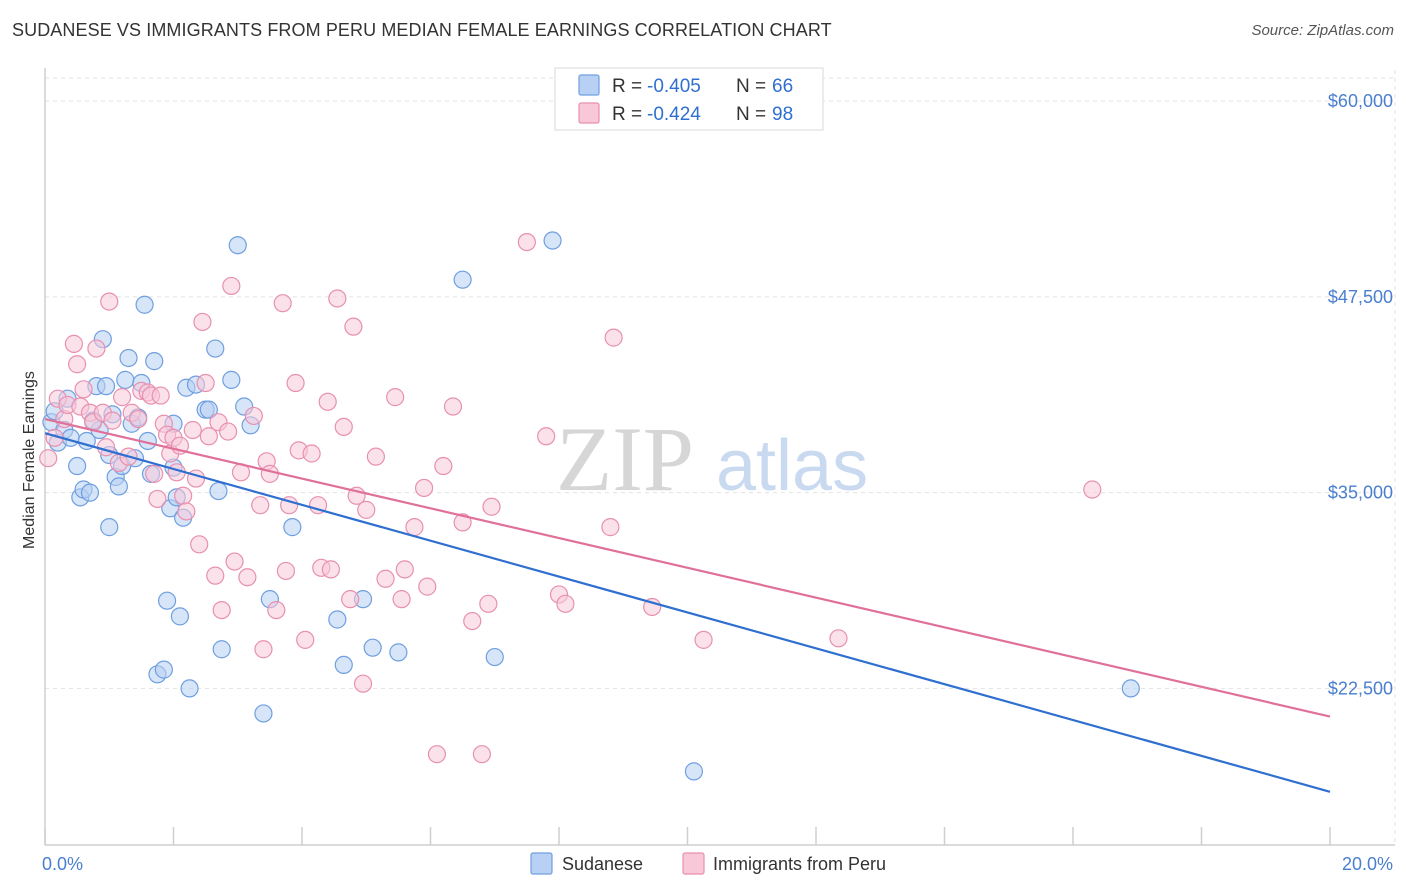 The height and width of the screenshot is (892, 1406). What do you see at coordinates (602, 864) in the screenshot?
I see `series-legend-label-sudanese: Sudanese` at bounding box center [602, 864].